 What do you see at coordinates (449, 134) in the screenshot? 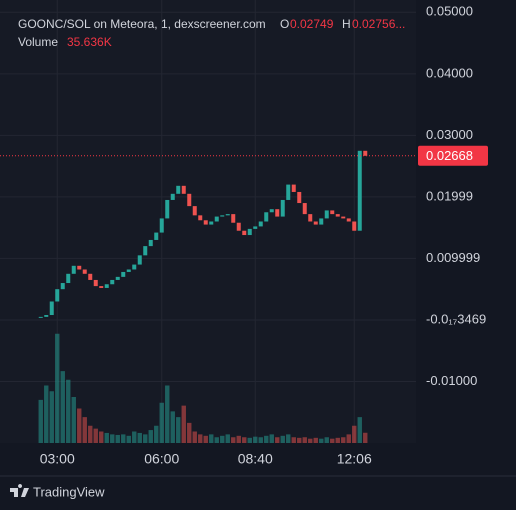
I see `y-tick-label: 0.03000` at bounding box center [449, 134].